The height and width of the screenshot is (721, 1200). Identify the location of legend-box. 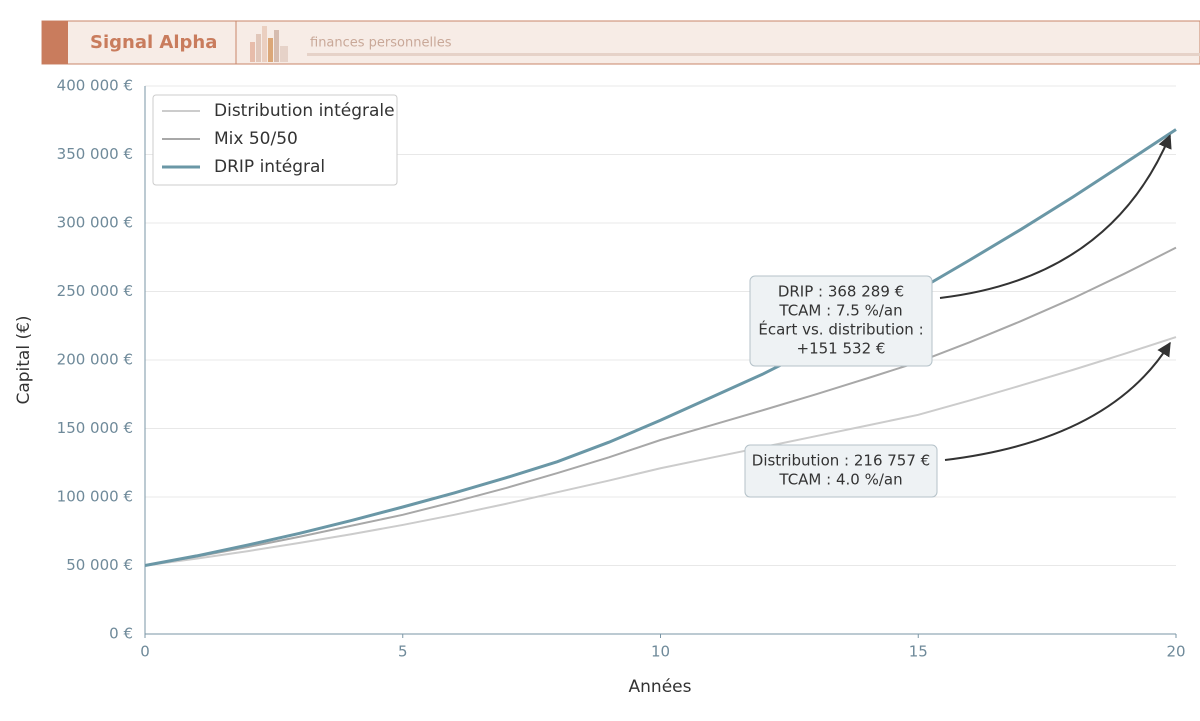
(275, 140).